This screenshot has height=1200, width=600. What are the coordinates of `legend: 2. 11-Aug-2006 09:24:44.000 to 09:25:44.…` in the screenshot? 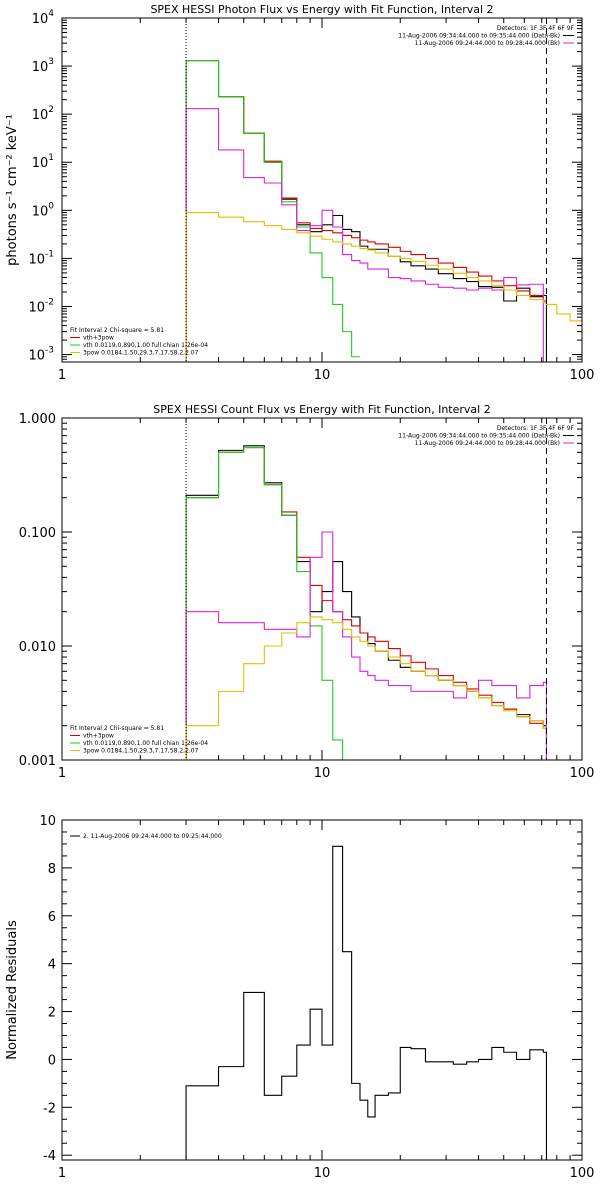 It's located at (146, 836).